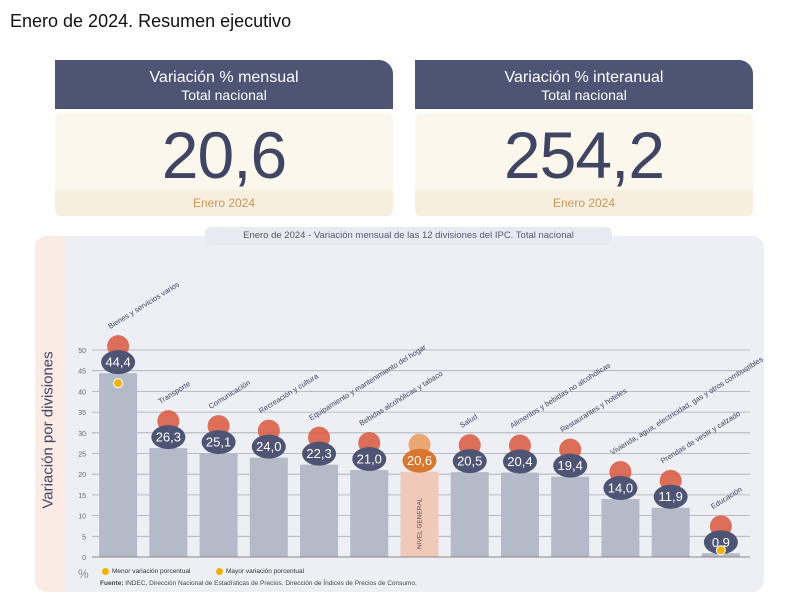  I want to click on min-marker, so click(720, 550).